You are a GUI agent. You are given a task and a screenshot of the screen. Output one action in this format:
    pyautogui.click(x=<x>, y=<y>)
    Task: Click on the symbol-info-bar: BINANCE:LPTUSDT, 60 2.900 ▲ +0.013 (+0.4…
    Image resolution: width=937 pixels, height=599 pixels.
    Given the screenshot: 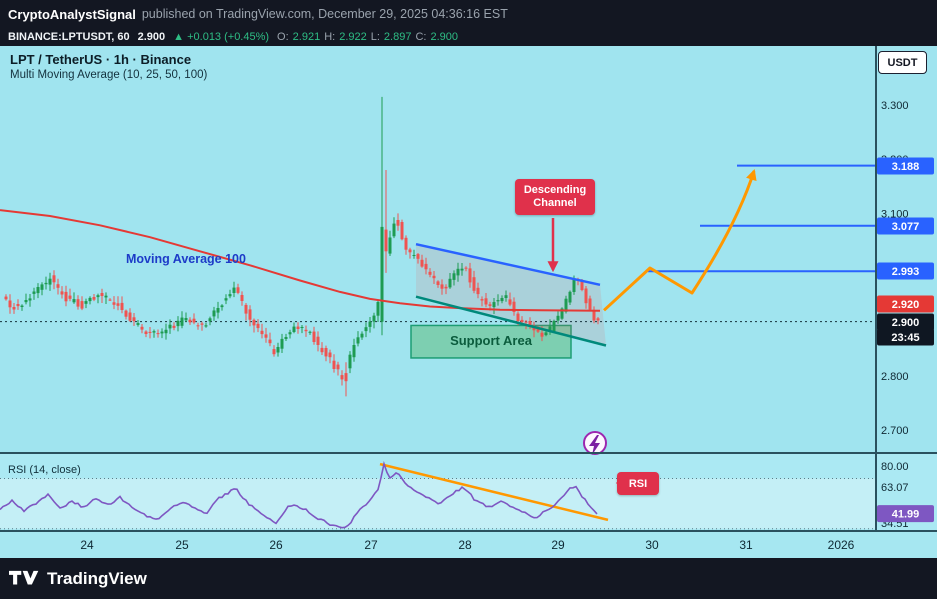 What is the action you would take?
    pyautogui.click(x=468, y=37)
    